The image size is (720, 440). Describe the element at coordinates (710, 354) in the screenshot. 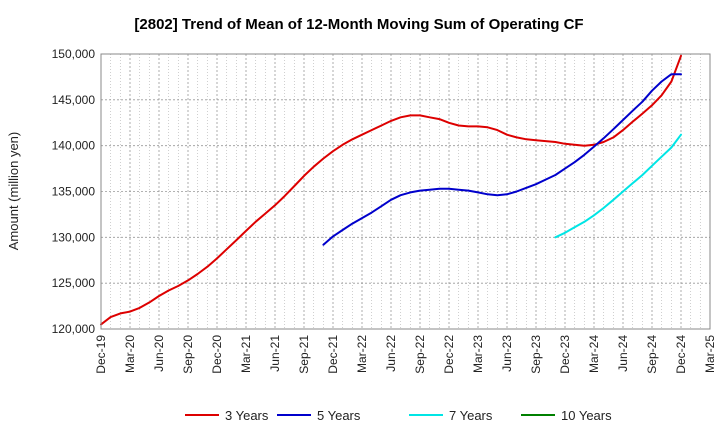

I see `x-tick-label: Mar-25` at that location.